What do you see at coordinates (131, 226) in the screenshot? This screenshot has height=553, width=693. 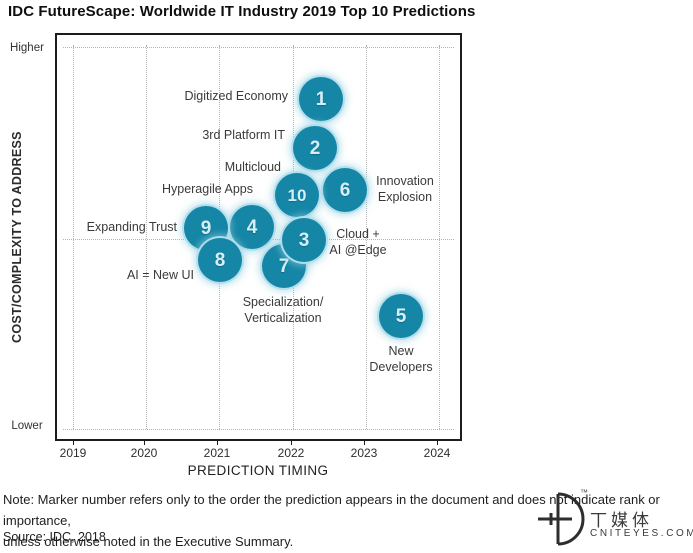 I see `bubble-9-label: Expanding Trust` at bounding box center [131, 226].